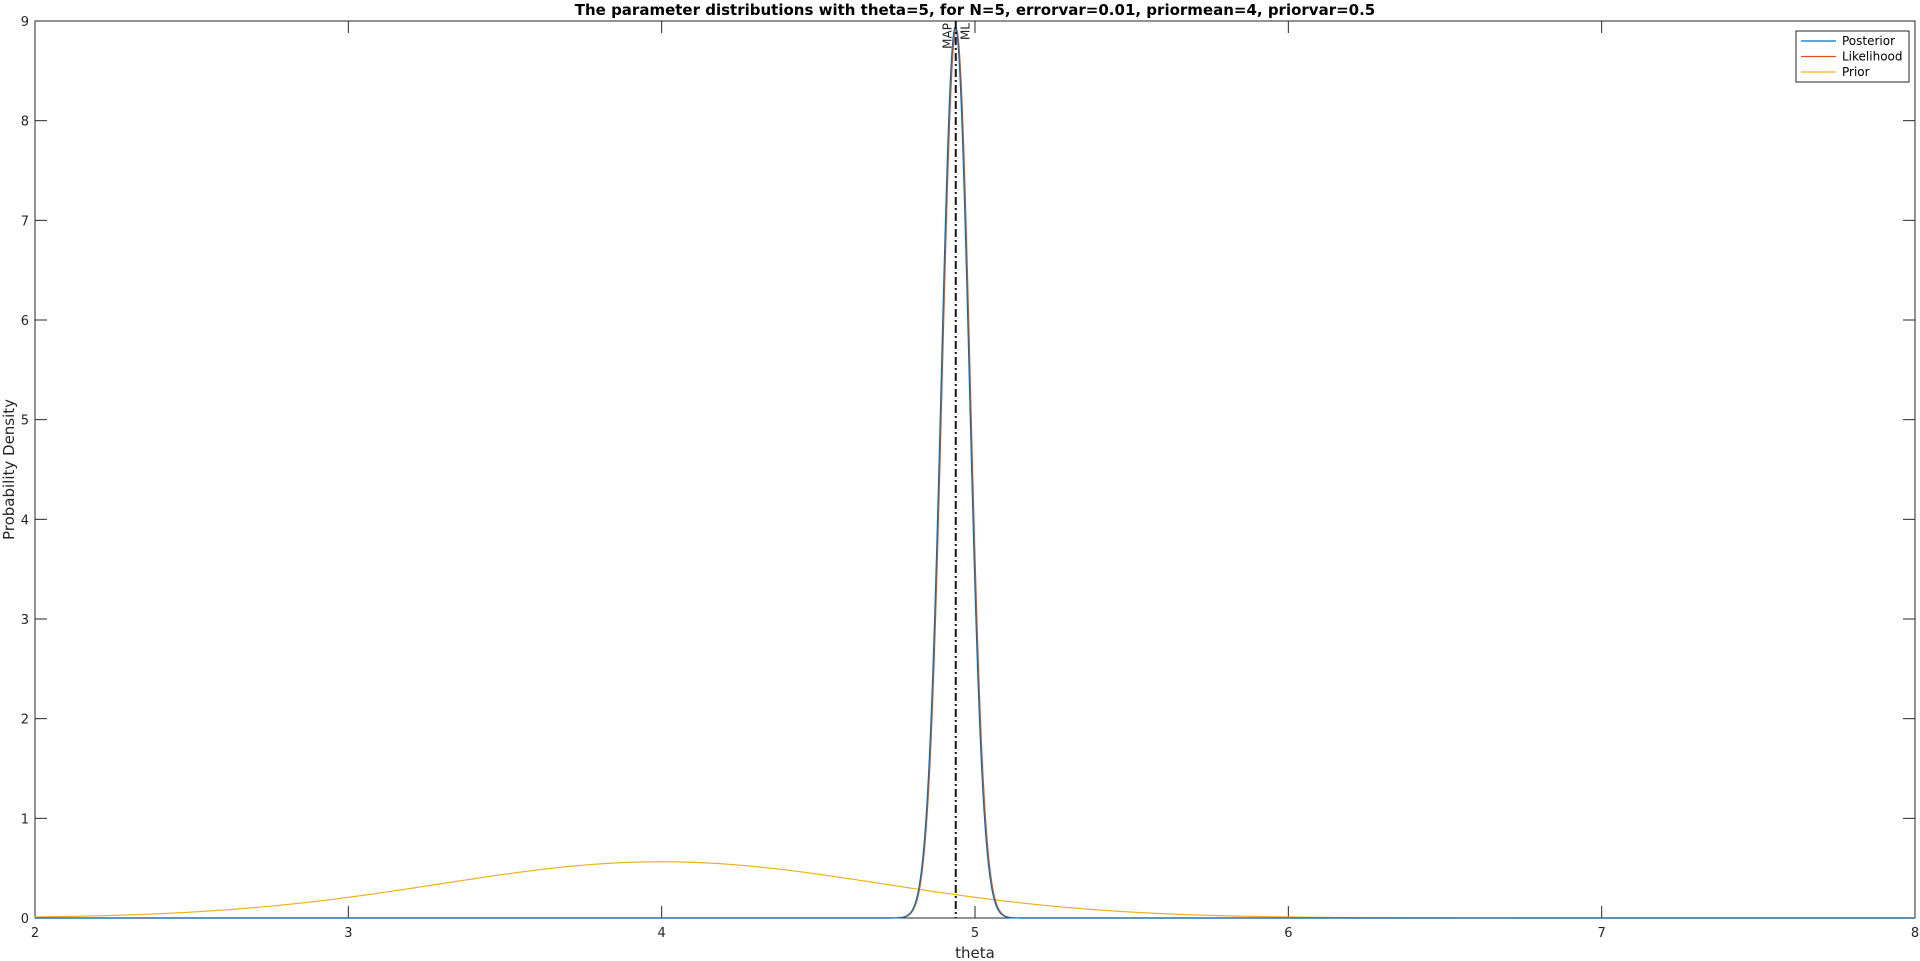 This screenshot has height=961, width=1920. I want to click on y-tick-label: 8, so click(25, 122).